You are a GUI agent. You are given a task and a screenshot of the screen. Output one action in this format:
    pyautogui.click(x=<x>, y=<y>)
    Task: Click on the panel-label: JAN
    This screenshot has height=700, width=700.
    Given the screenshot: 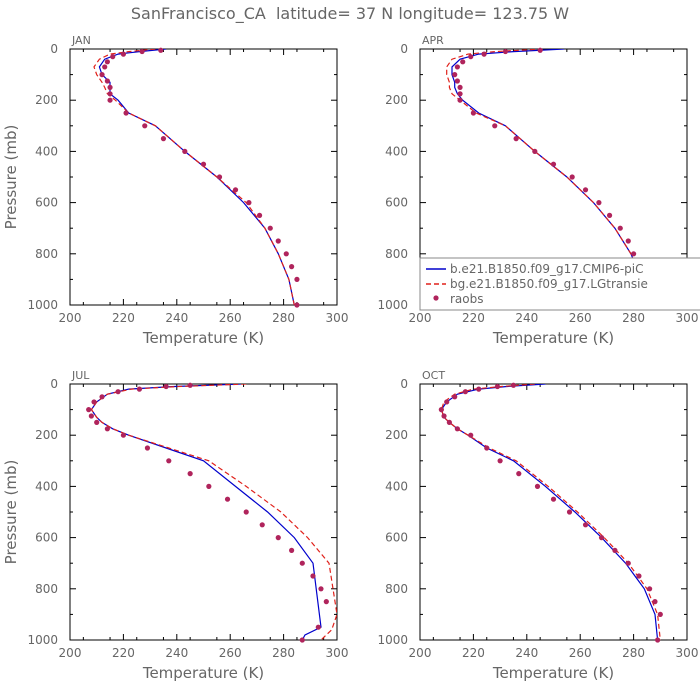 What is the action you would take?
    pyautogui.click(x=81, y=40)
    